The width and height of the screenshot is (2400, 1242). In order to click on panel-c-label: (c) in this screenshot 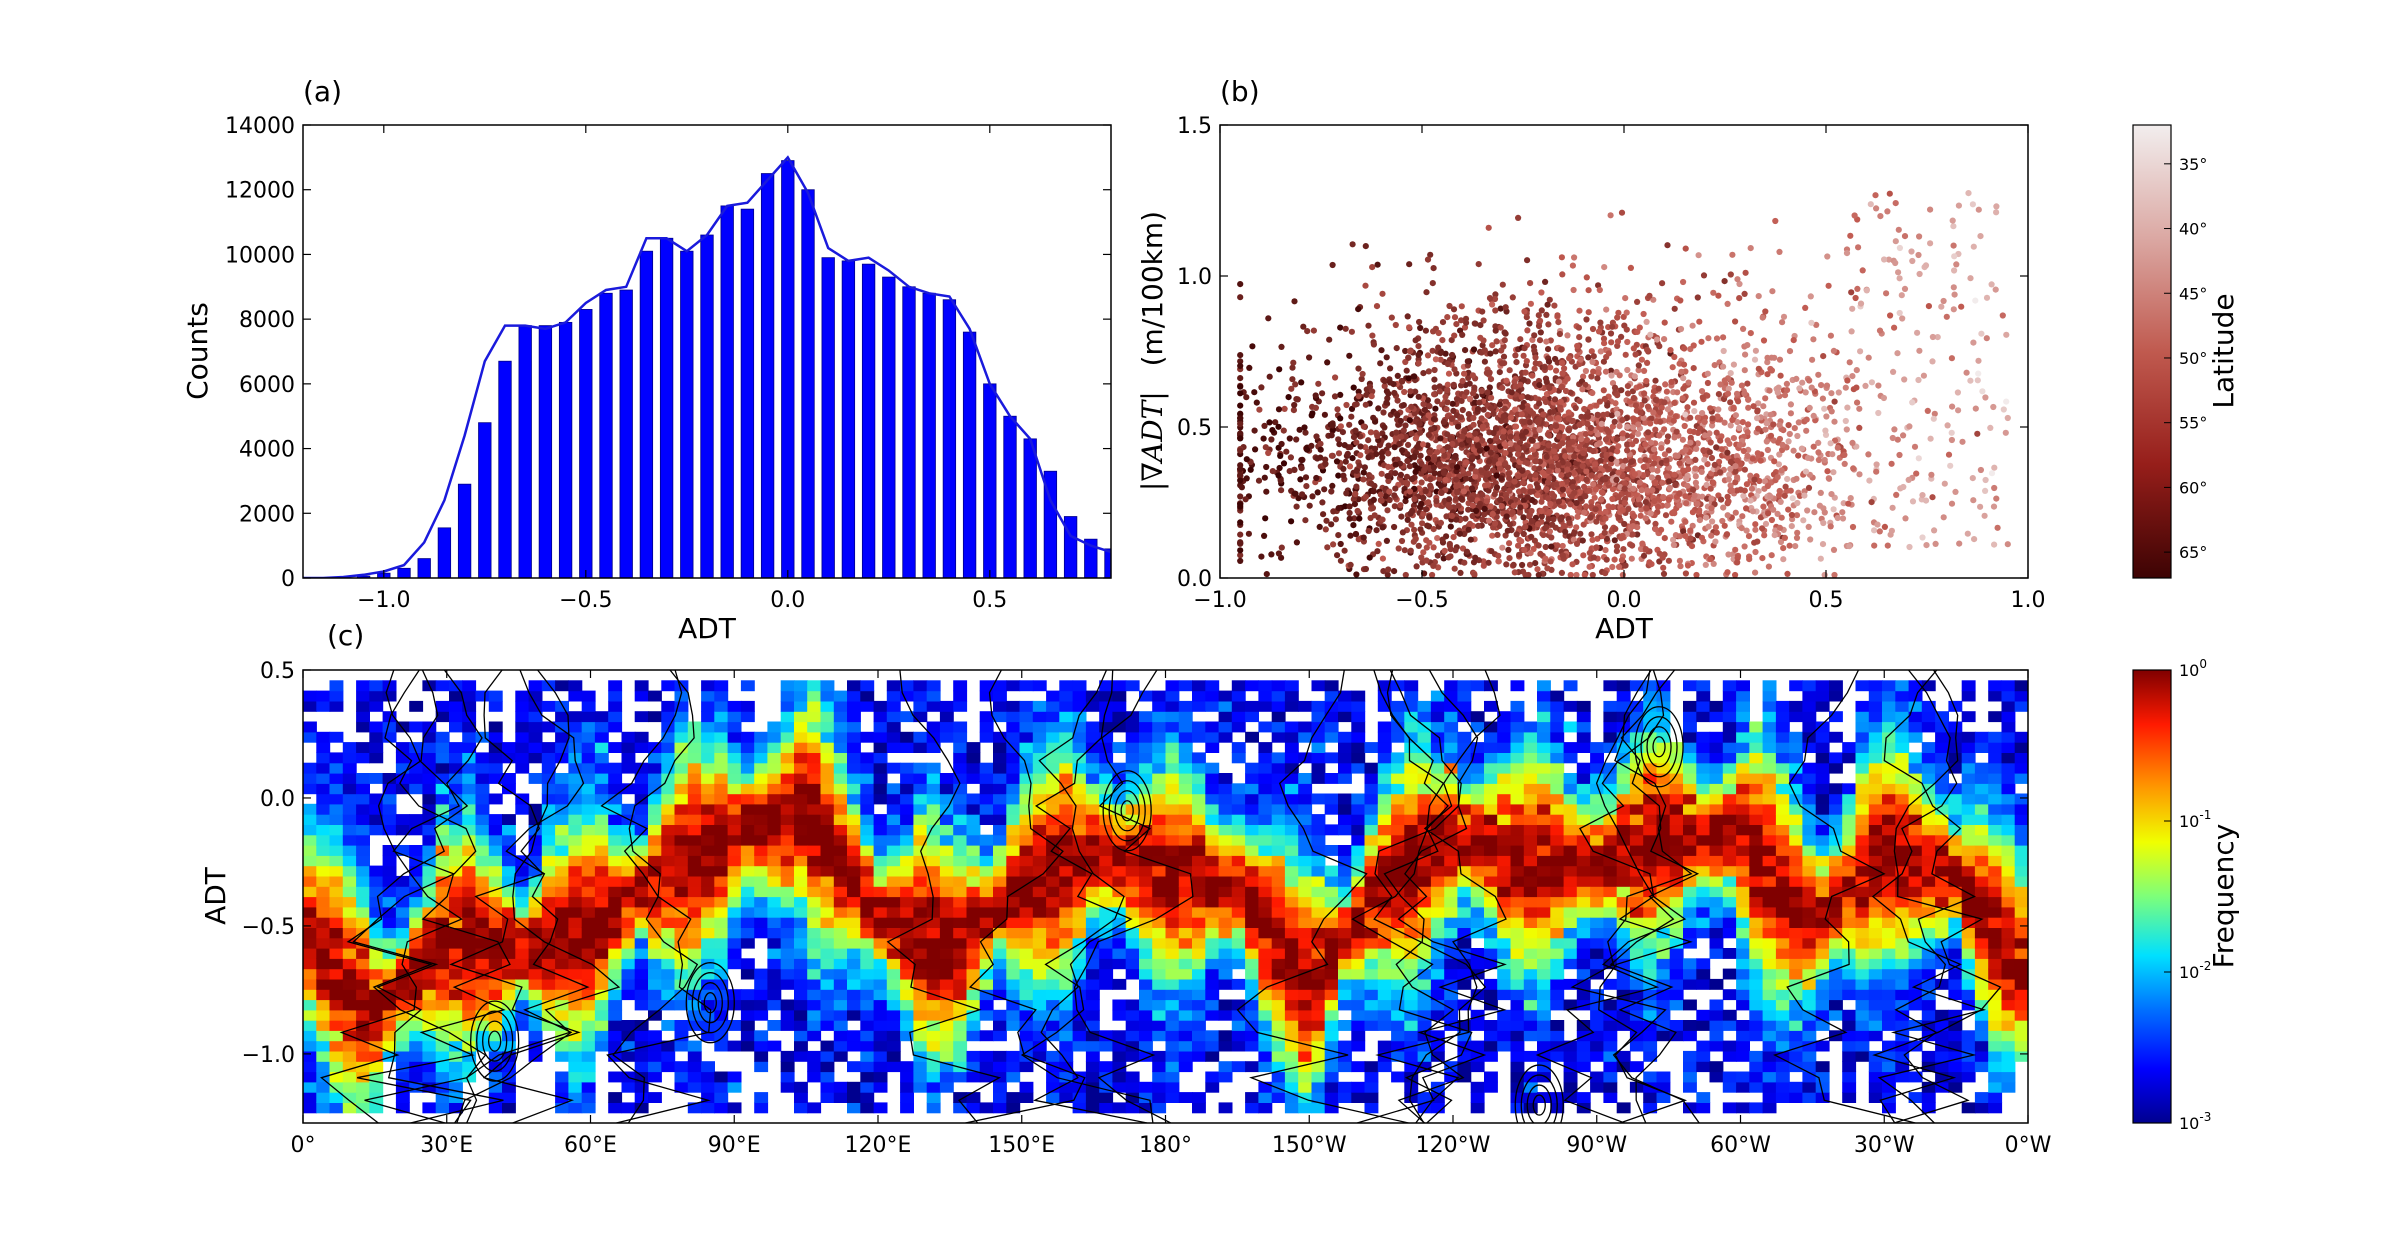, I will do `click(345, 635)`.